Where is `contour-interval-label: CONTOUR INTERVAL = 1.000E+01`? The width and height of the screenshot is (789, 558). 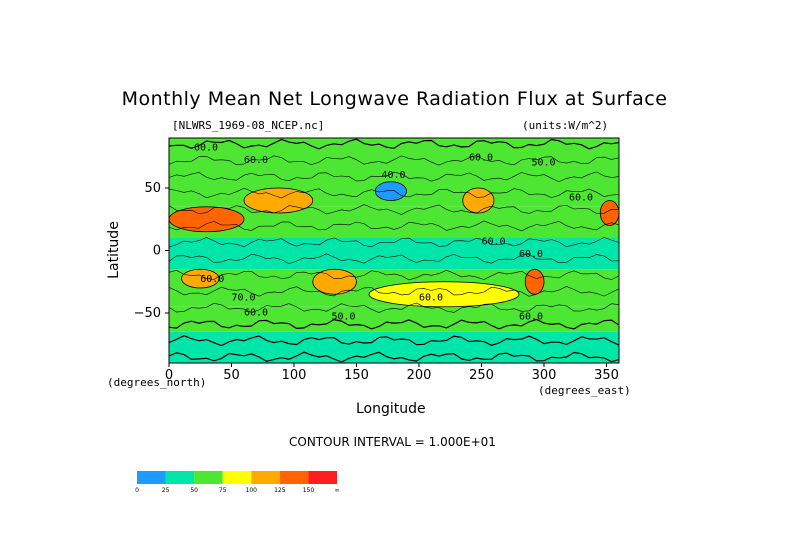 contour-interval-label: CONTOUR INTERVAL = 1.000E+01 is located at coordinates (392, 442).